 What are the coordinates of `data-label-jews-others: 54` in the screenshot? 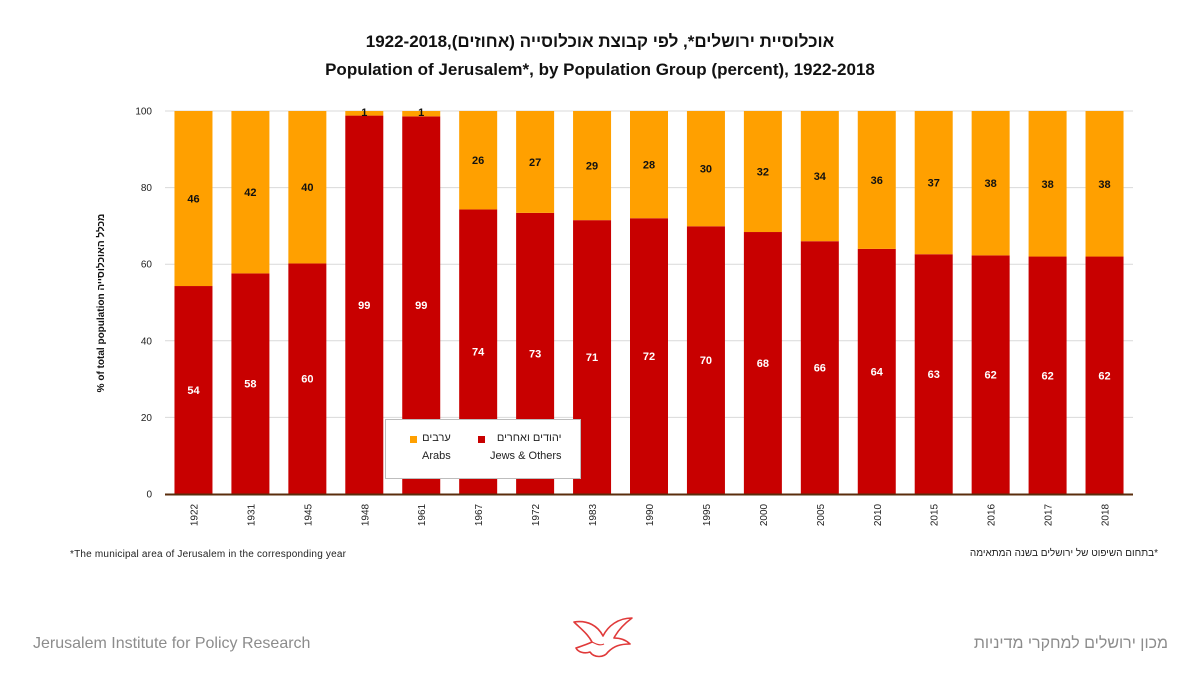 It's located at (193, 391).